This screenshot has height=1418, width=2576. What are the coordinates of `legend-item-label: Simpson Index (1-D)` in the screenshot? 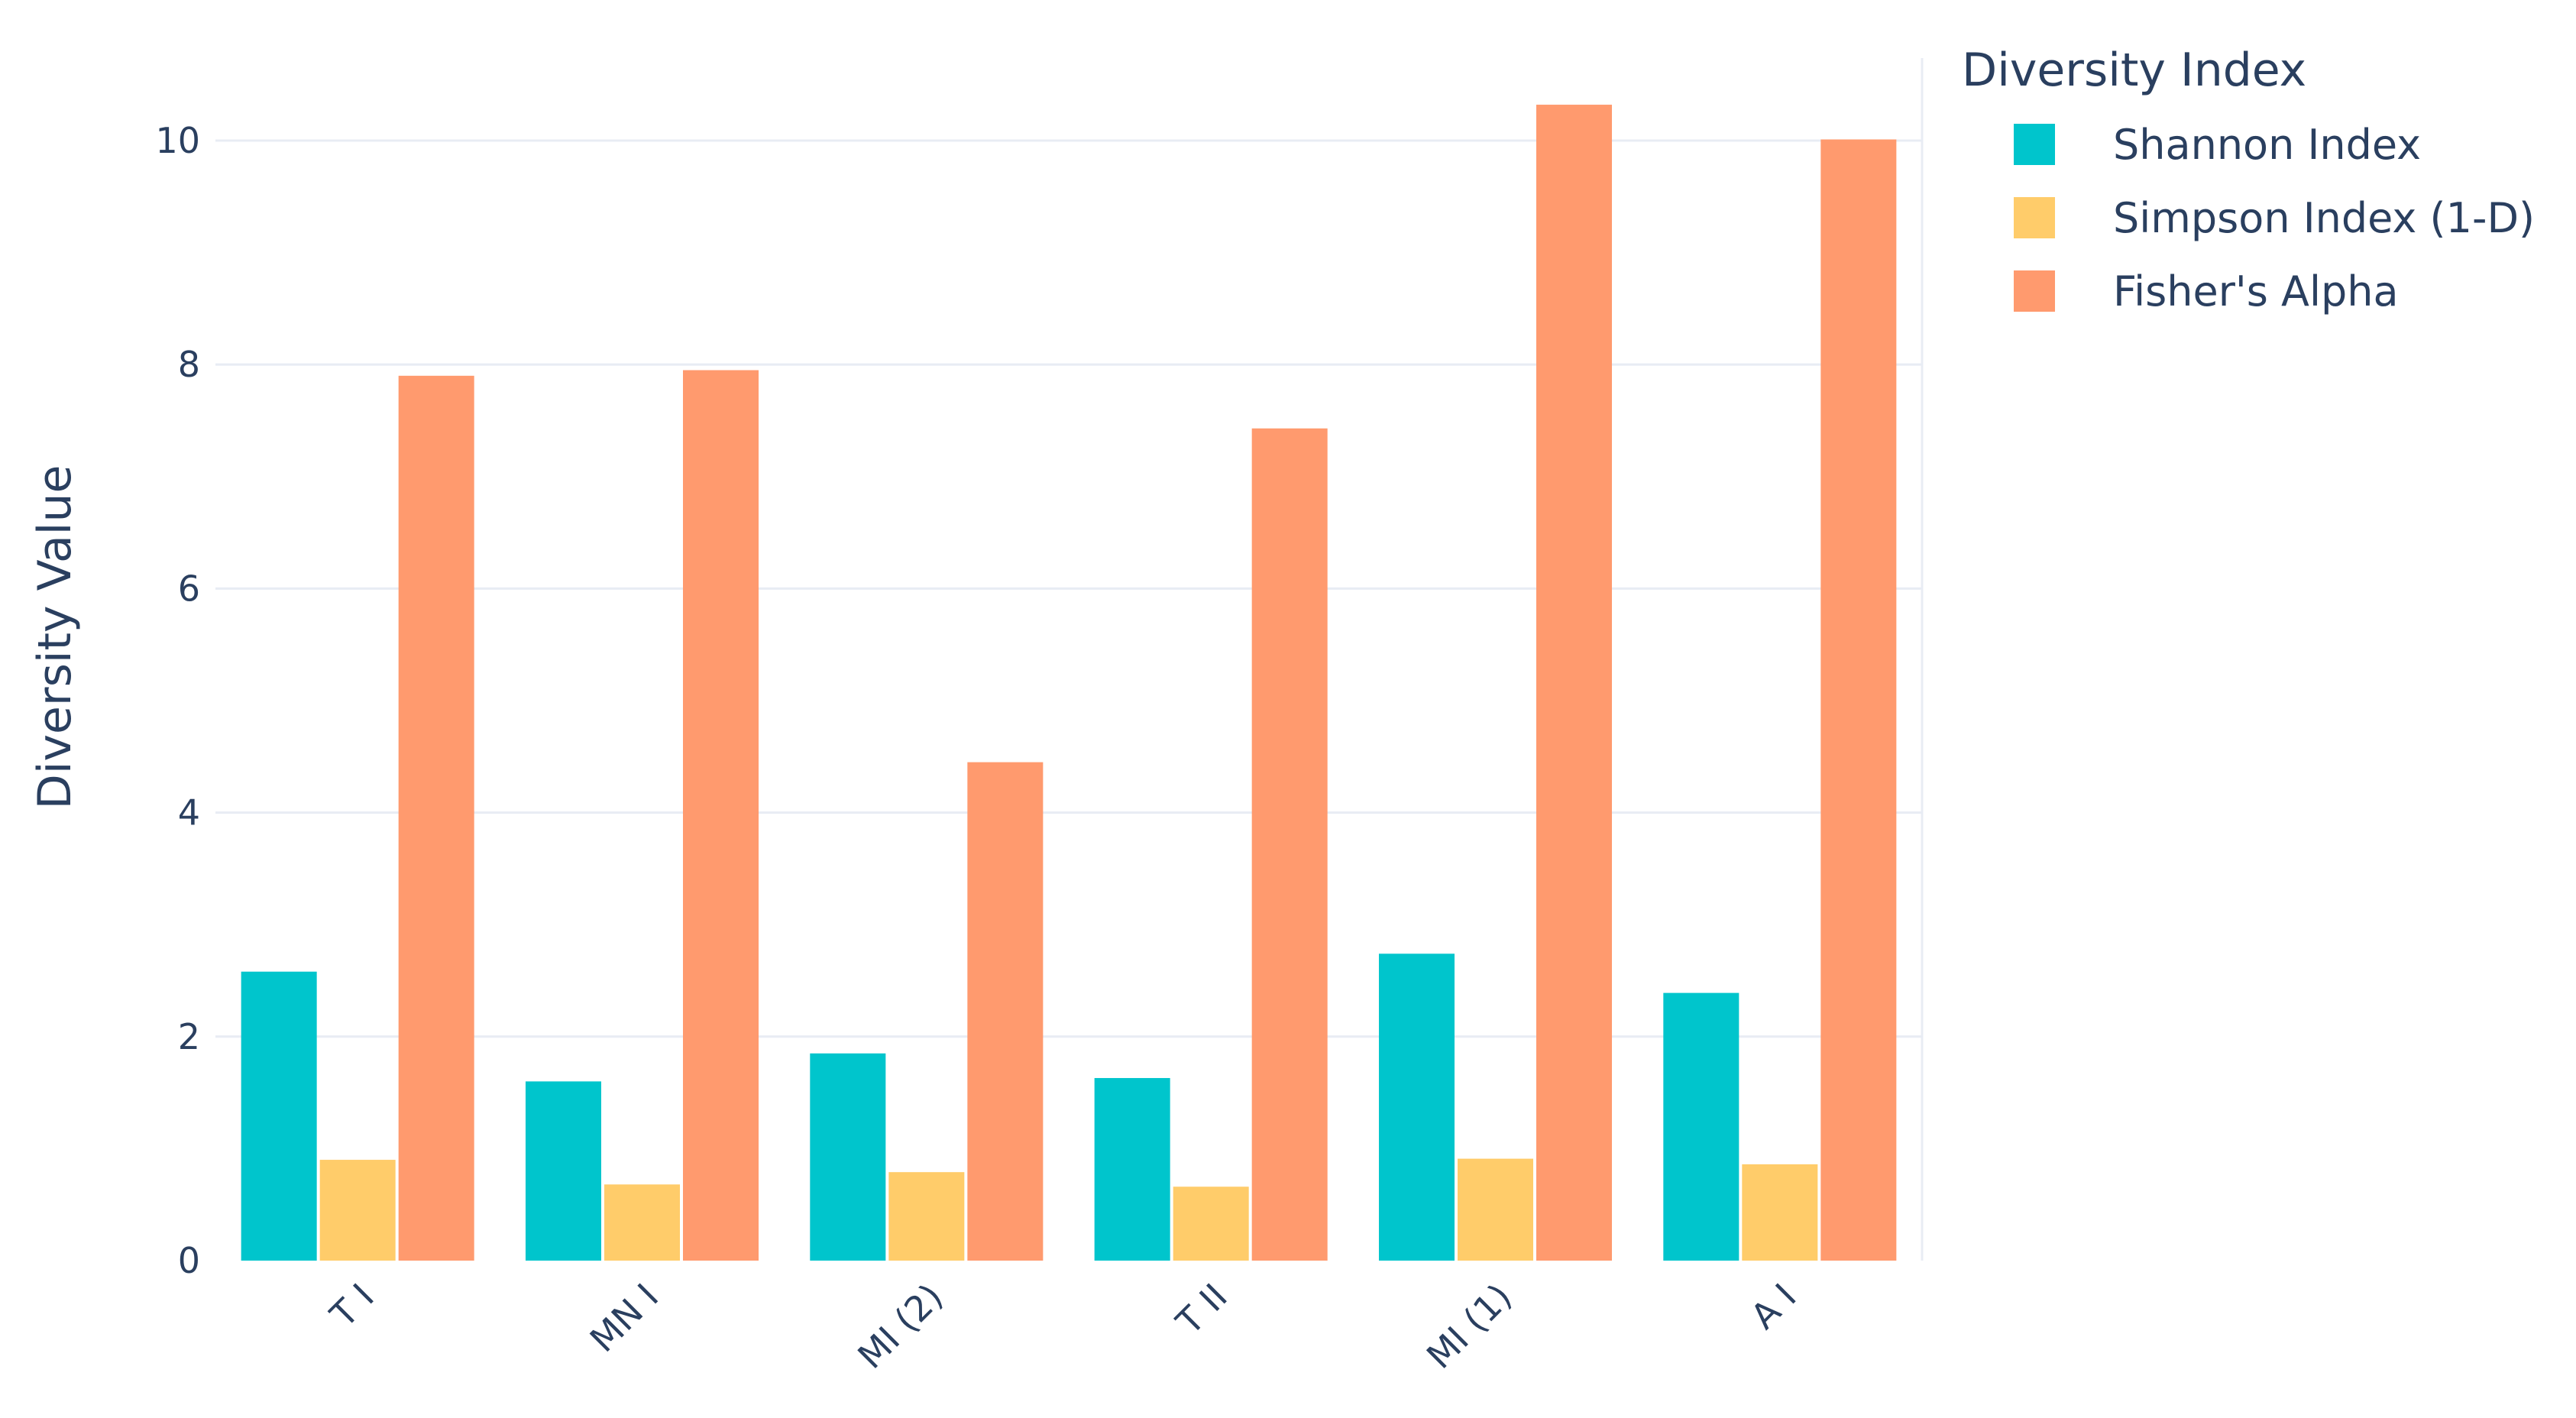 It's located at (2324, 218).